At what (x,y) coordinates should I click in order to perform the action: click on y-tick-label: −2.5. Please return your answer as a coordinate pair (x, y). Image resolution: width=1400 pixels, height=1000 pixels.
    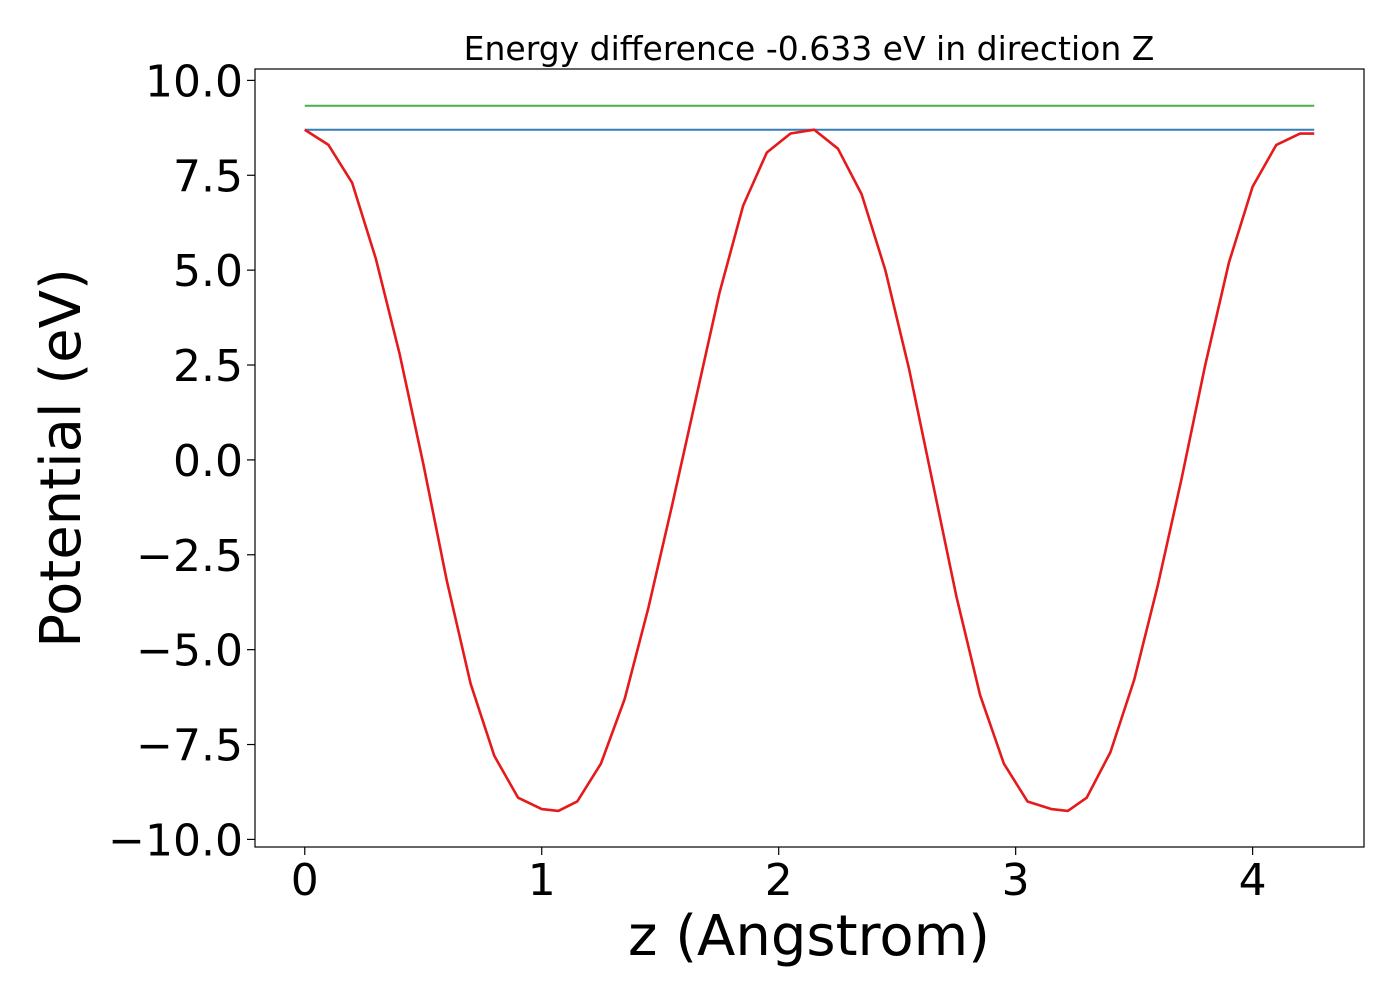
    Looking at the image, I should click on (189, 556).